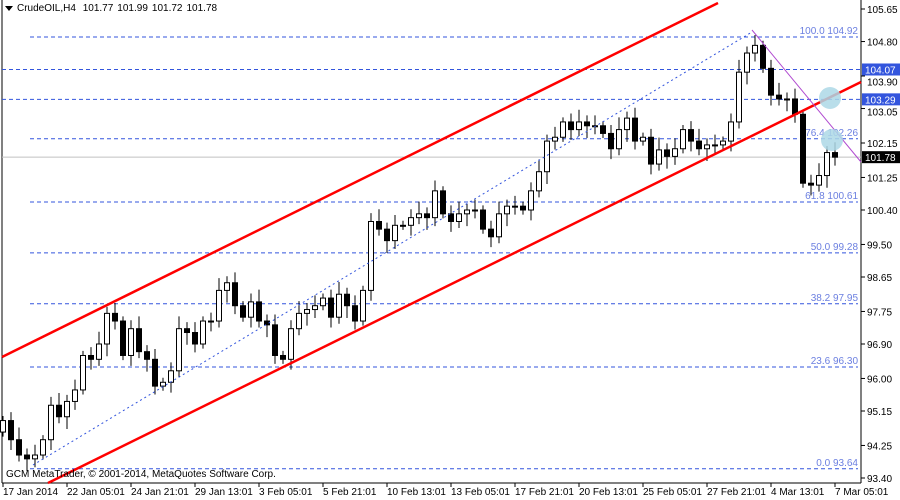 The width and height of the screenshot is (900, 500). I want to click on highlight-marker, so click(832, 140).